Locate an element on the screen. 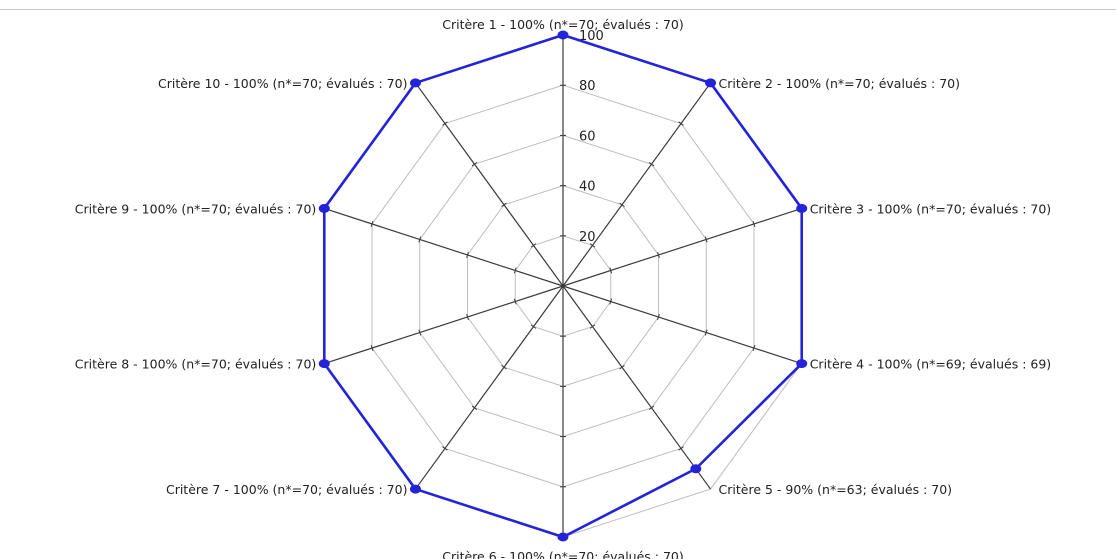  axis-label-3: Critère 3 - 100% (n*=70; évalués : 70) is located at coordinates (930, 208).